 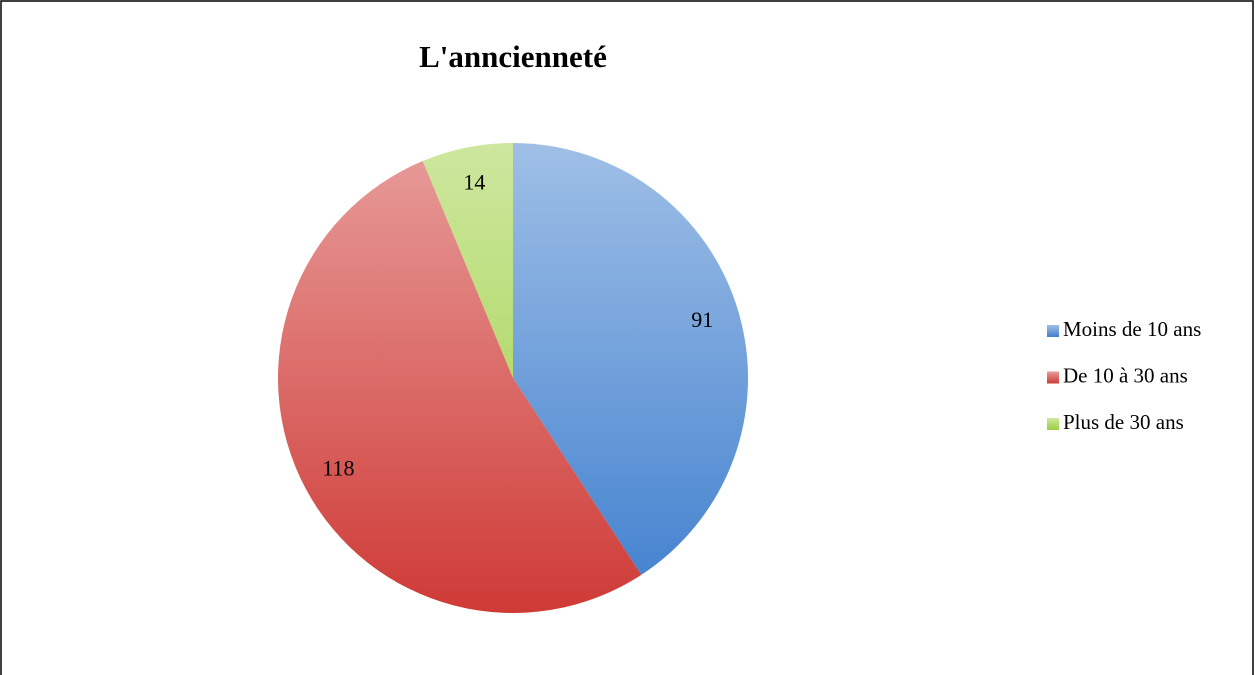 What do you see at coordinates (1132, 329) in the screenshot?
I see `legend-label: Moins de 10 ans` at bounding box center [1132, 329].